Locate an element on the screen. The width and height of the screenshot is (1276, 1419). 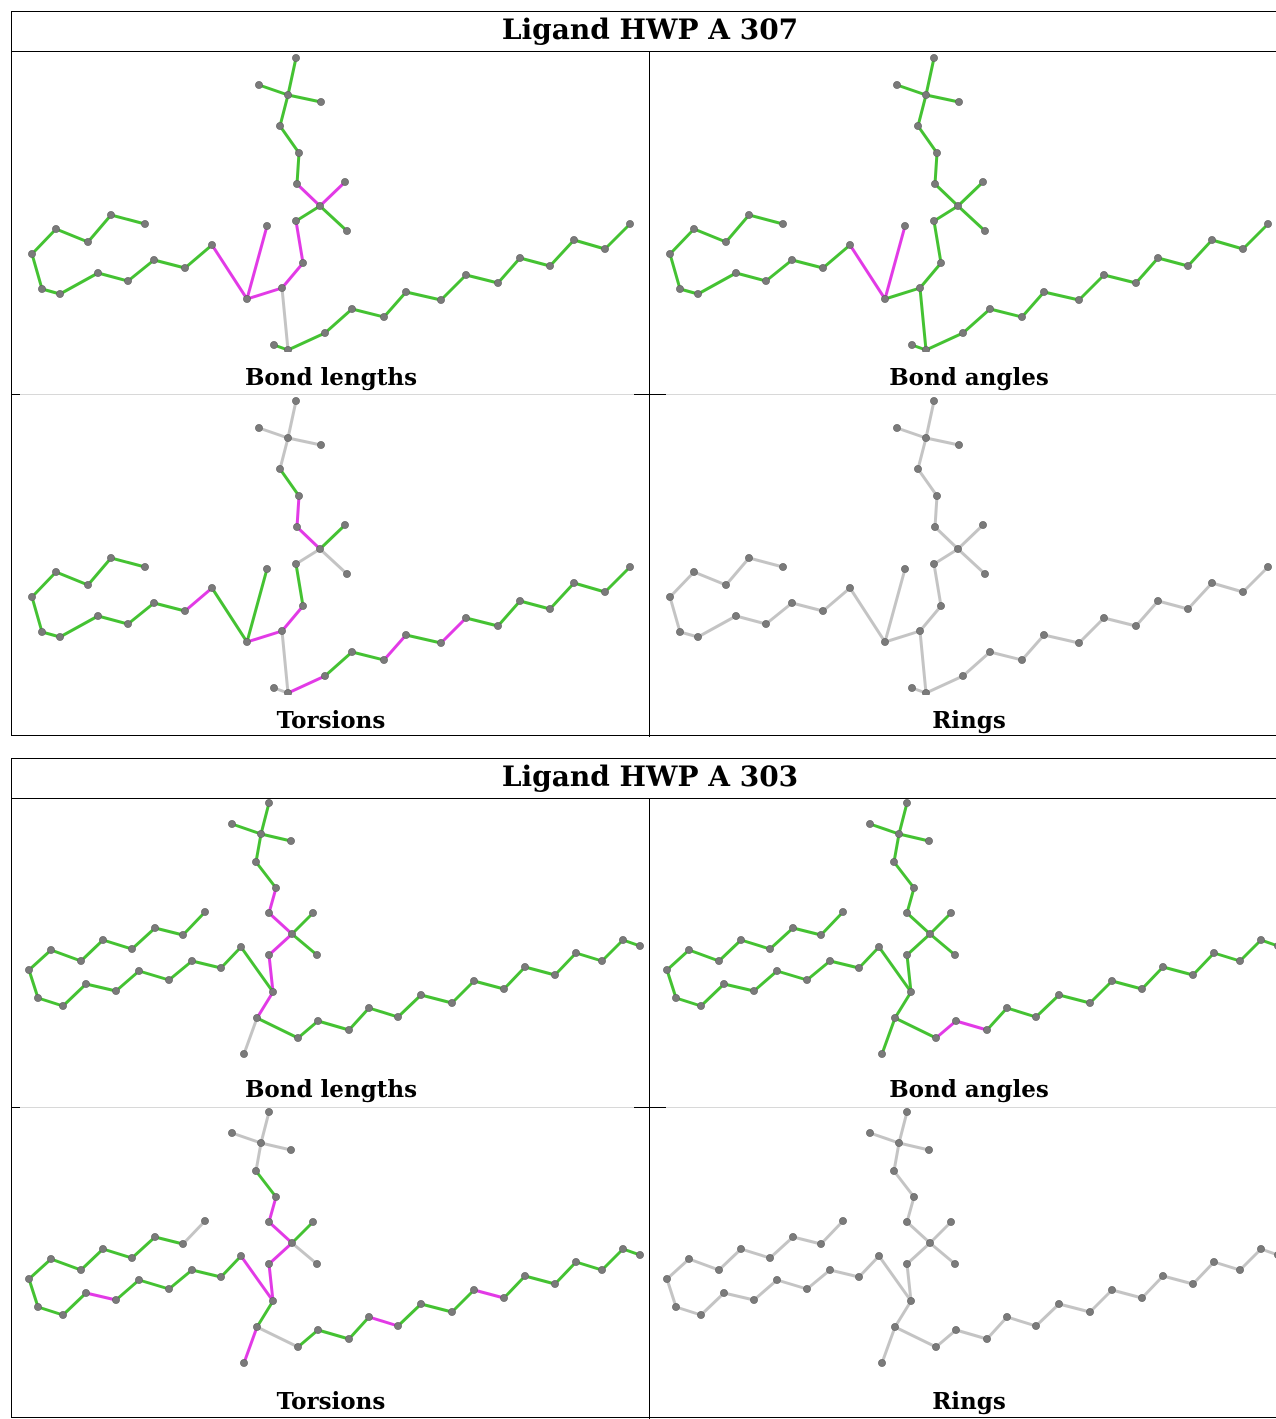
divider is located at coordinates (16, 1107).